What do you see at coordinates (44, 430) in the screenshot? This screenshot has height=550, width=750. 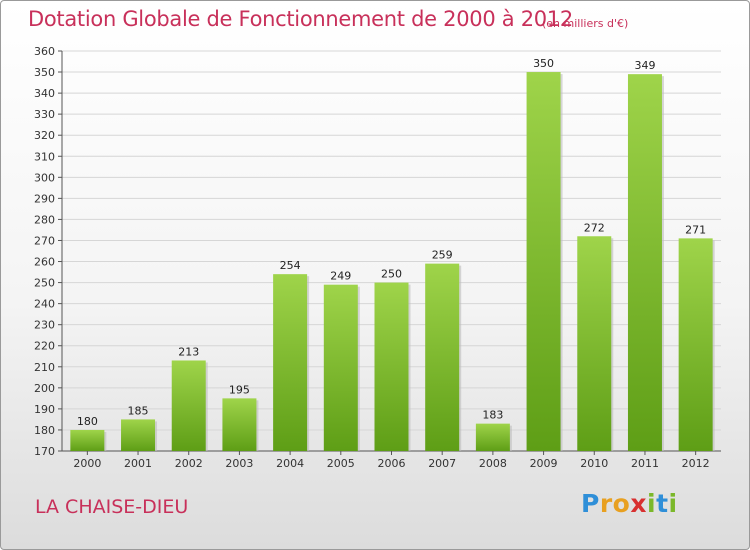 I see `y-tick-label: 180` at bounding box center [44, 430].